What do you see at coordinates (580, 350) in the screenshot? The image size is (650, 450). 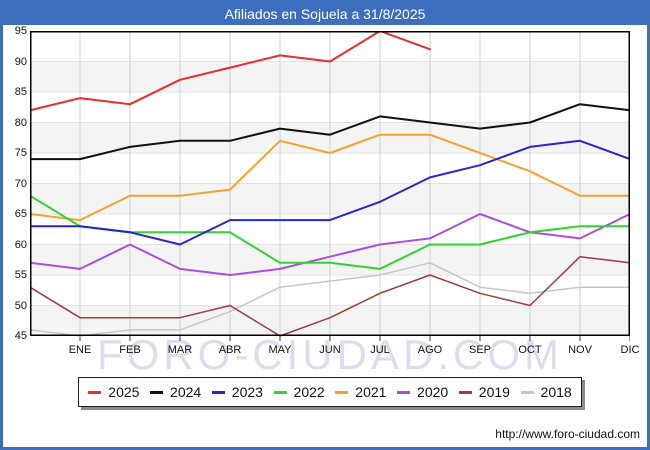 I see `x-tick-label: NOV` at bounding box center [580, 350].